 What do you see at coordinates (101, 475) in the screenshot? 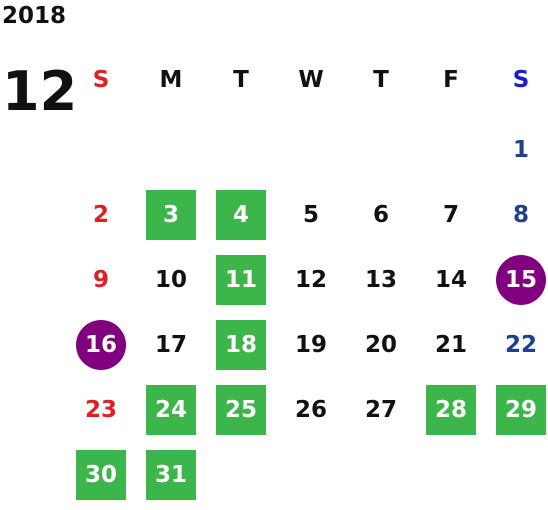
I see `calendar-day-30: 30` at bounding box center [101, 475].